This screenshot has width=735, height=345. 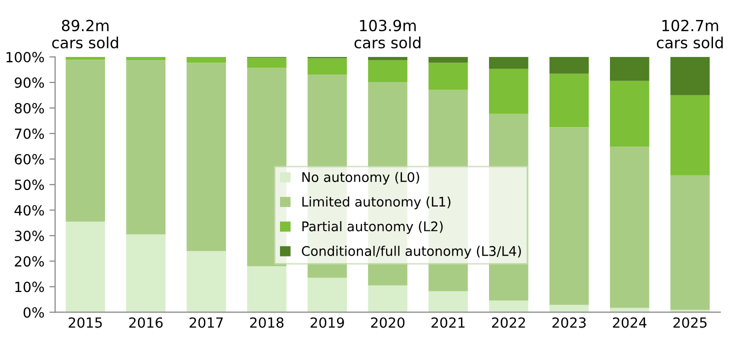 What do you see at coordinates (34, 312) in the screenshot?
I see `y-tick-label: 0%` at bounding box center [34, 312].